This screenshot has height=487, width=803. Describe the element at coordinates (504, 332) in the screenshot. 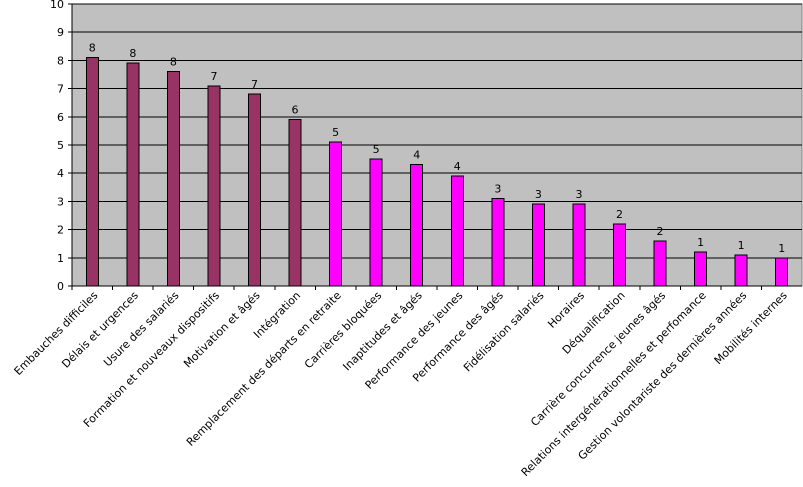

I see `x-category-label: Fidélisation salariés` at that location.